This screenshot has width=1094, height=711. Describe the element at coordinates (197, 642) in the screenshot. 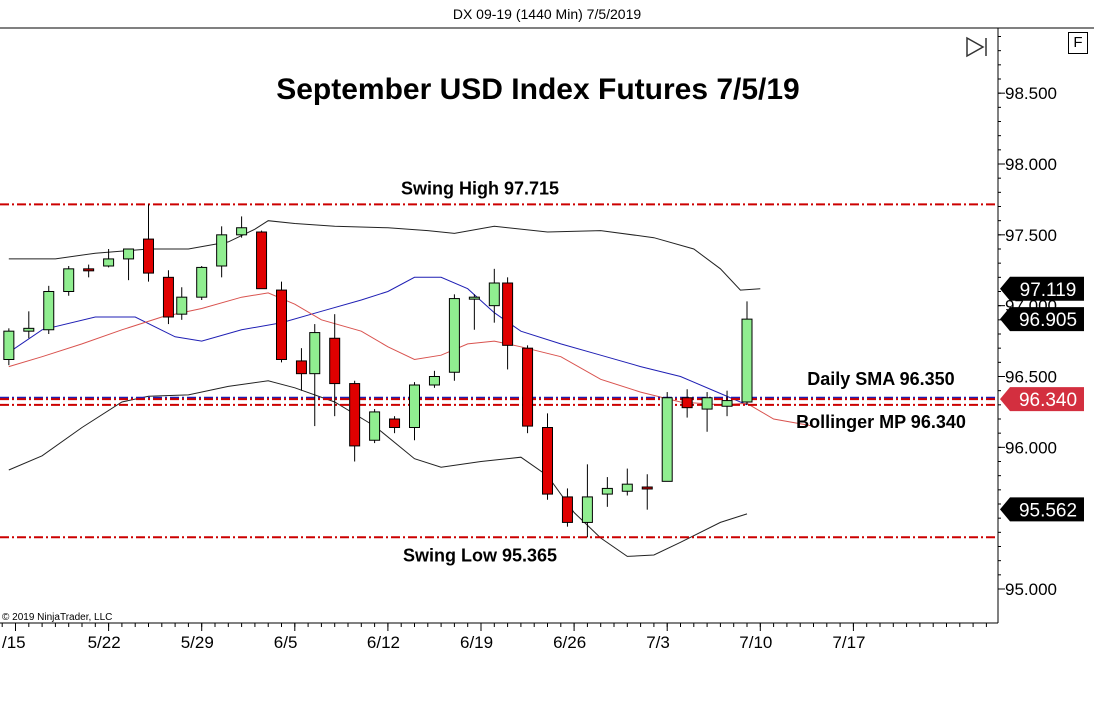

I see `x-tick-label: 5/29` at that location.